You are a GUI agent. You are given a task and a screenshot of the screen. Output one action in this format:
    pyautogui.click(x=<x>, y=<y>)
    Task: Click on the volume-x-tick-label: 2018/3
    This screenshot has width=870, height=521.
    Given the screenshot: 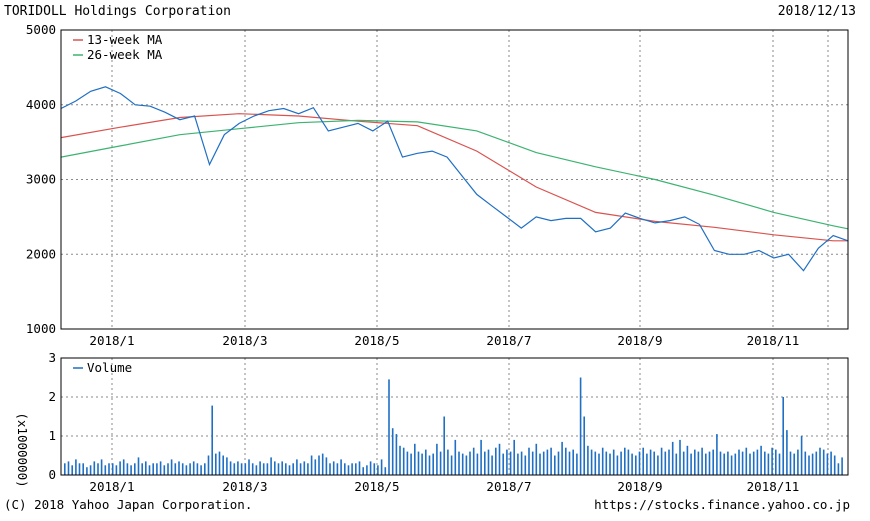 What is the action you would take?
    pyautogui.click(x=244, y=486)
    